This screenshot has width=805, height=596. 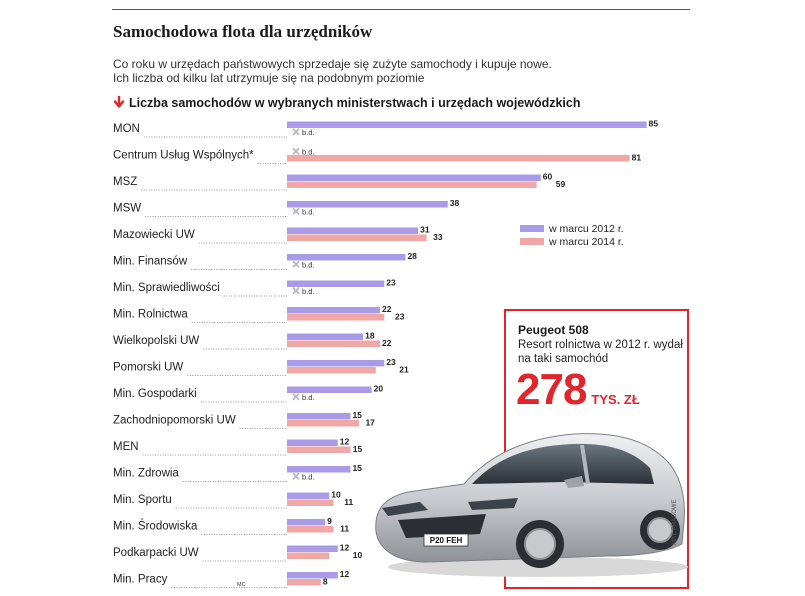 What do you see at coordinates (308, 132) in the screenshot?
I see `nodata-label-2014-0: b.d.` at bounding box center [308, 132].